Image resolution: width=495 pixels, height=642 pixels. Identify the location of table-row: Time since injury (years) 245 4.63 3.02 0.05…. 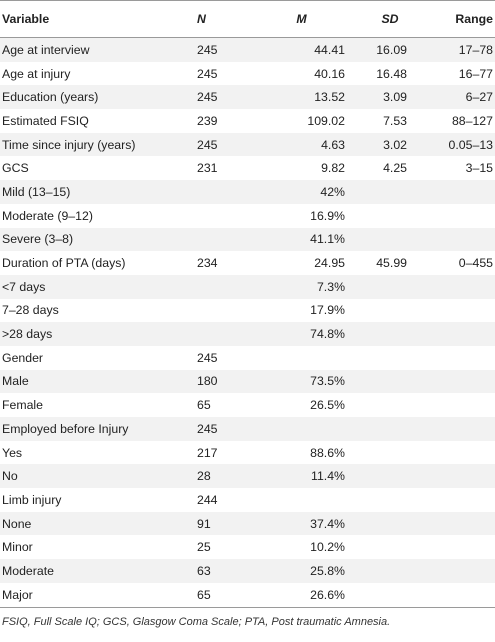
(247, 144).